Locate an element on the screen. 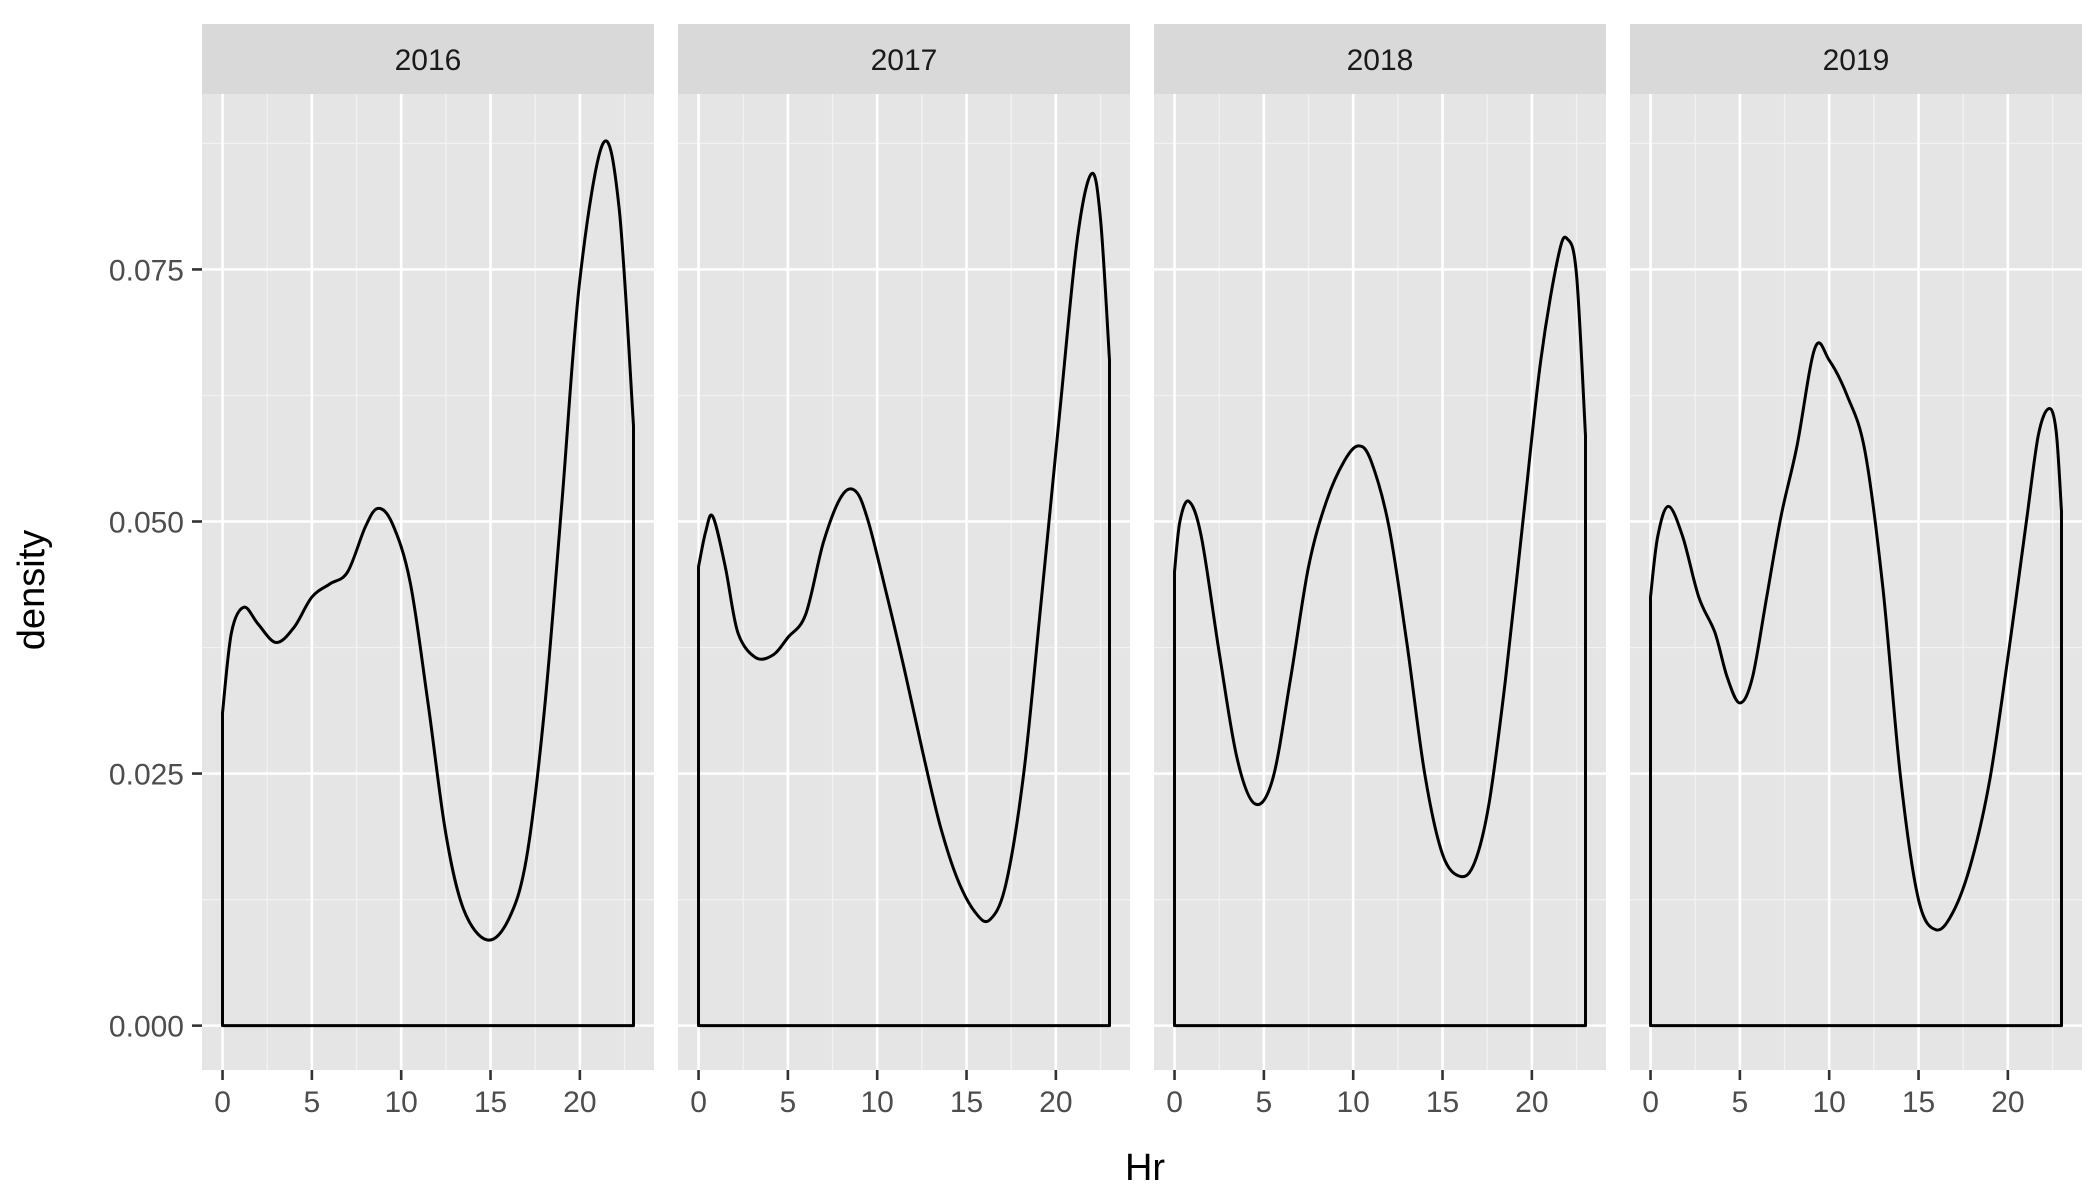  facet-strip-label: 2017 is located at coordinates (904, 60).